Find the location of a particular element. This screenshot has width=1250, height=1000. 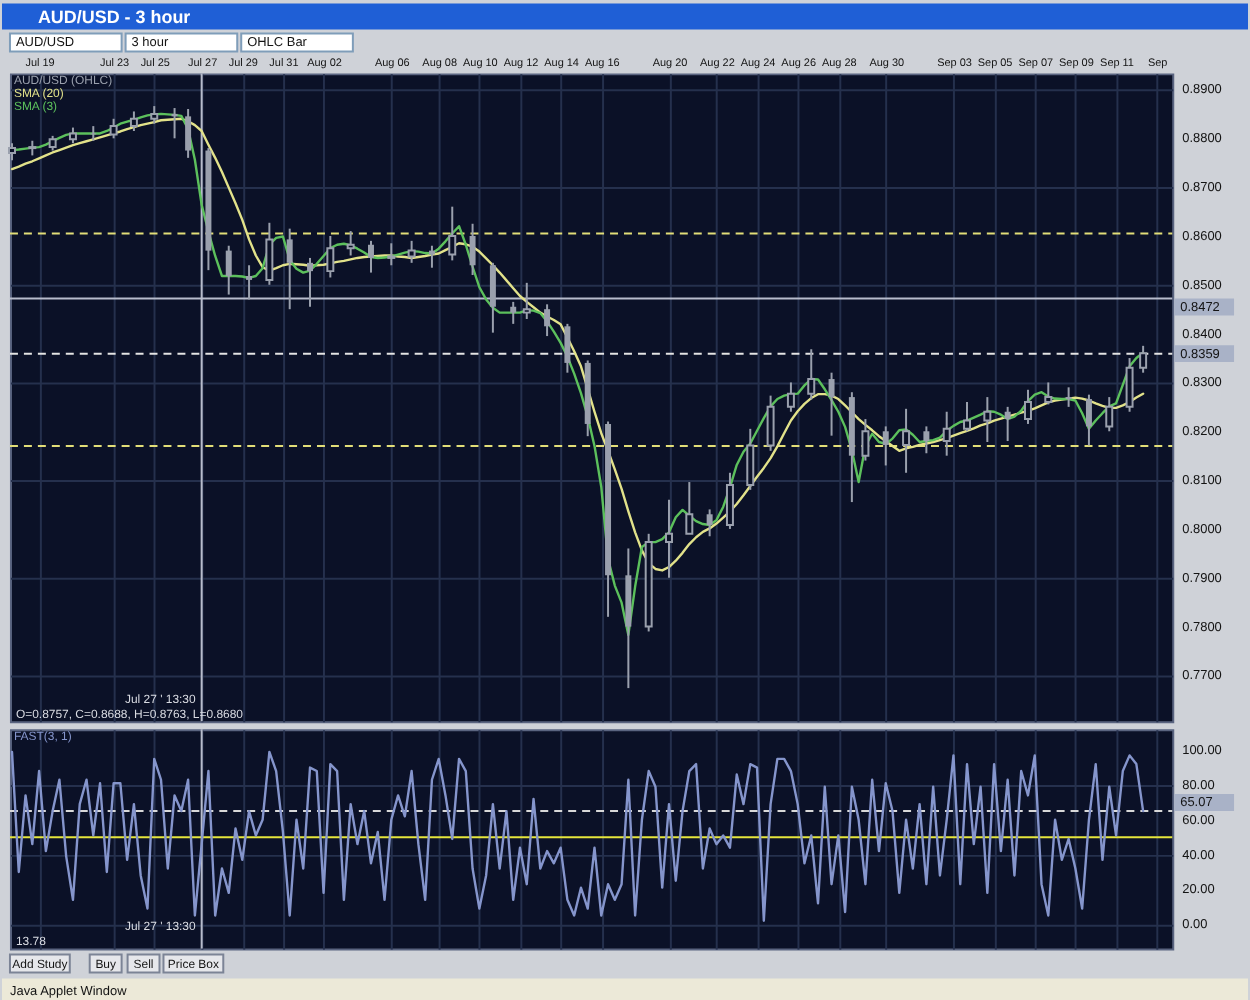

chart-title: AUD/USD - 3 hour is located at coordinates (114, 16).